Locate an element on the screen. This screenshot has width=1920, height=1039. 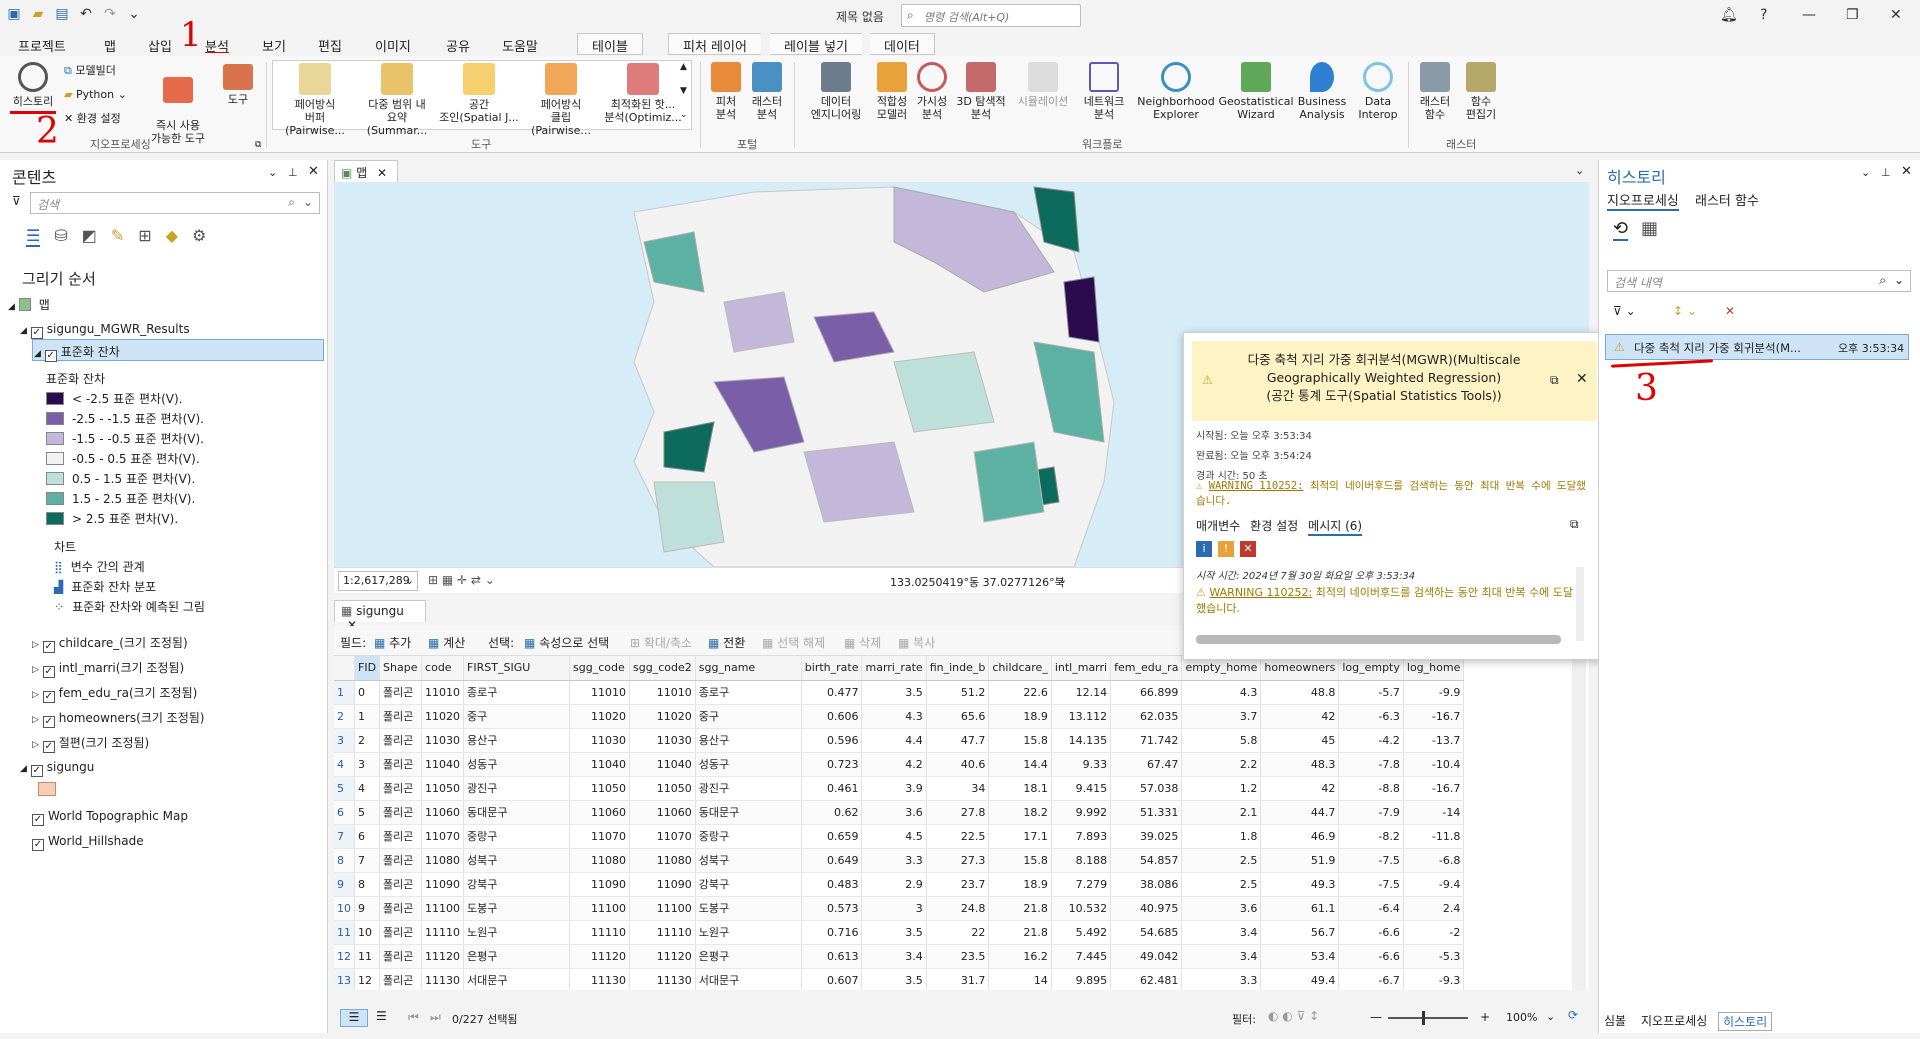
table-cell: 45 is located at coordinates (1300, 740).